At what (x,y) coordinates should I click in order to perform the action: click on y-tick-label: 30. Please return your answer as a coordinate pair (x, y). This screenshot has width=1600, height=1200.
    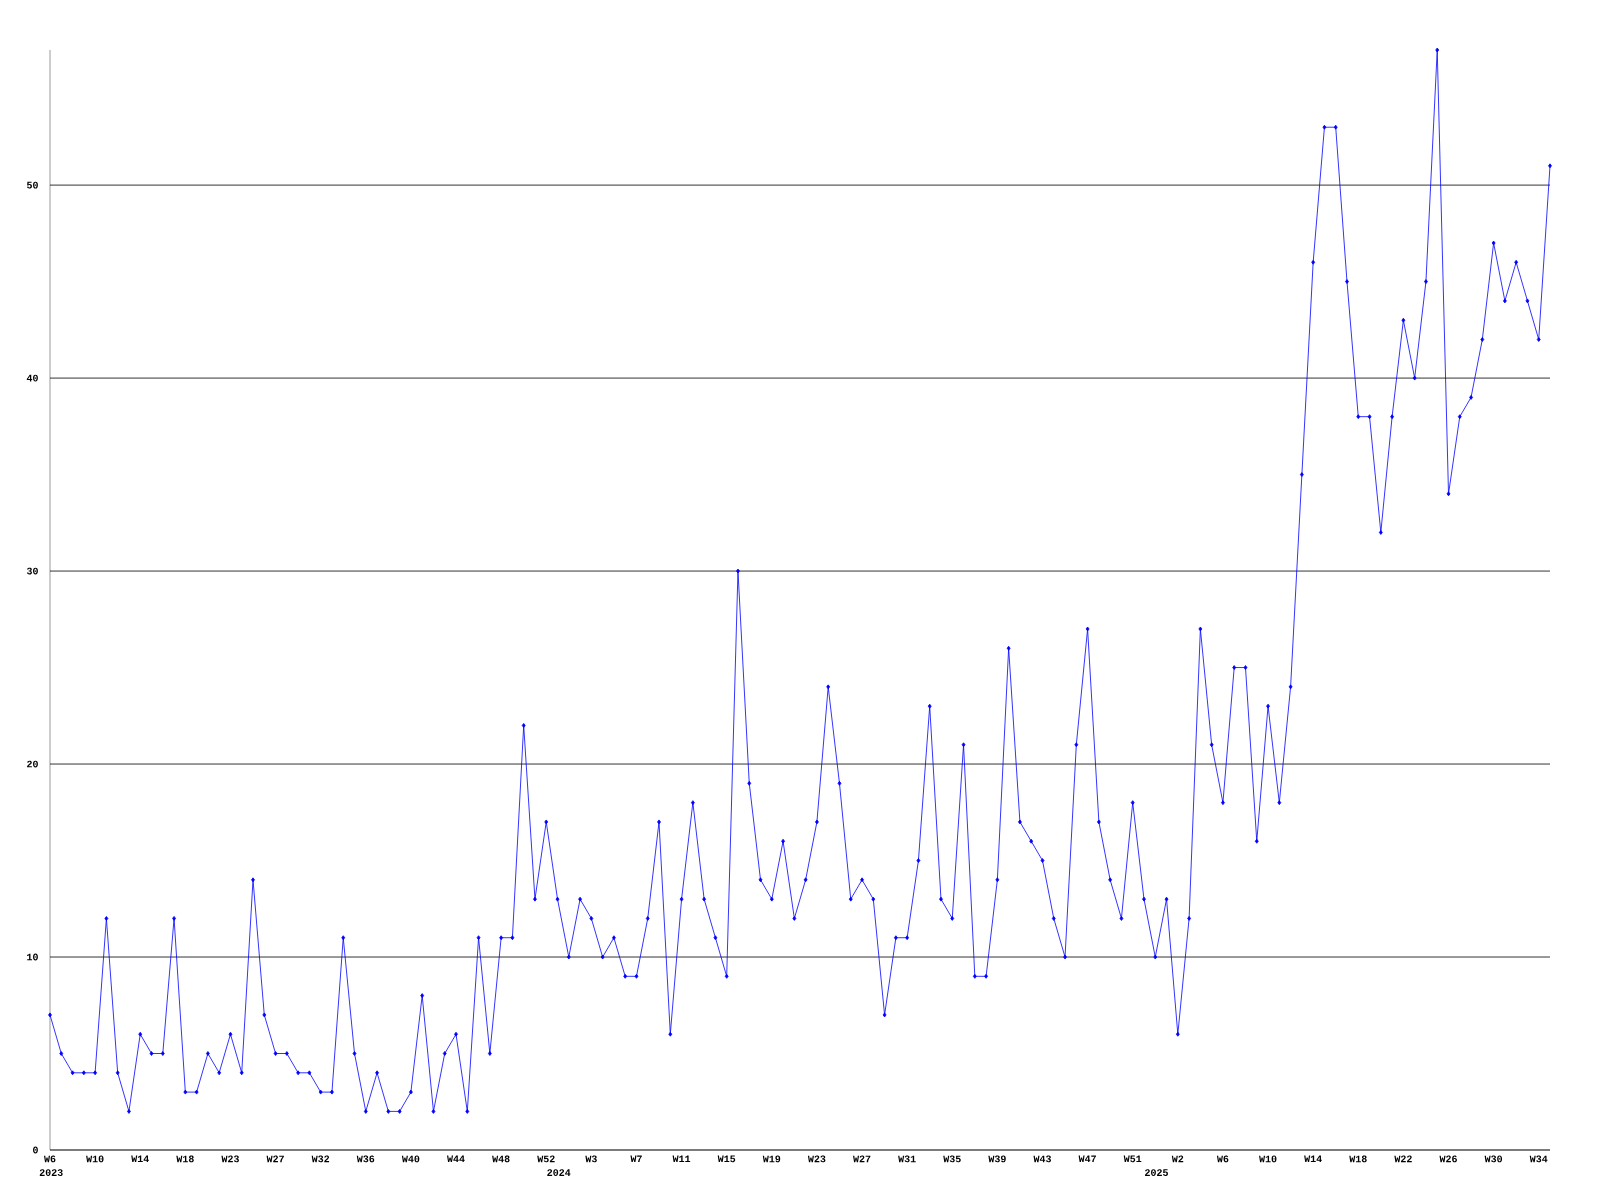
    Looking at the image, I should click on (32, 571).